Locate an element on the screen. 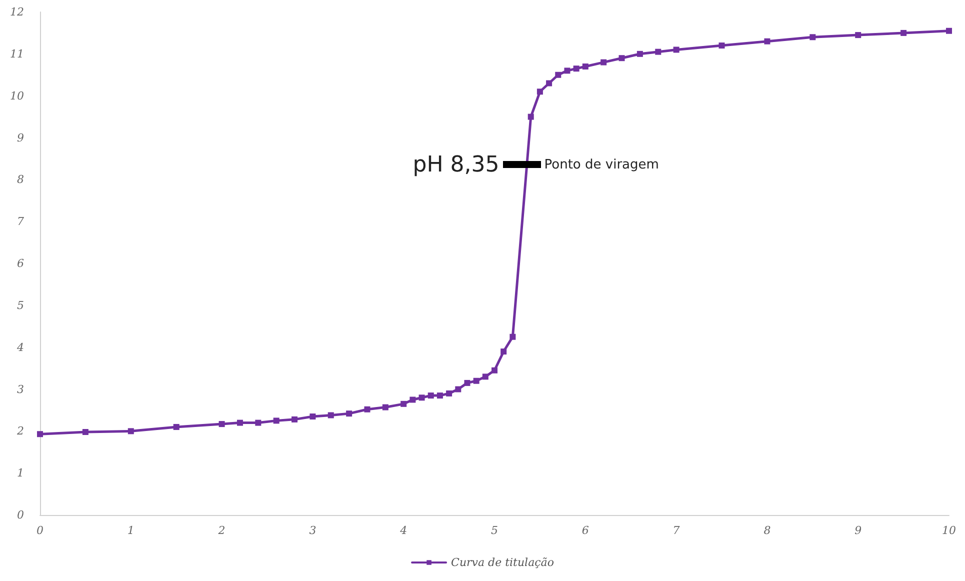  x-tick-label: 10 is located at coordinates (949, 530).